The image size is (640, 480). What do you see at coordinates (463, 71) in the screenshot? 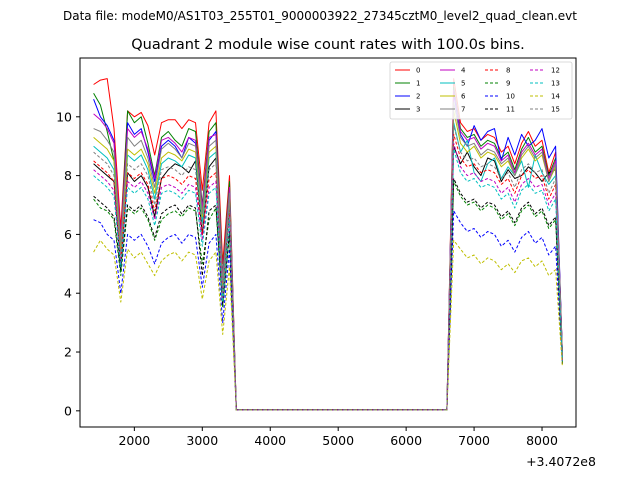
I see `legend-label-4: 4` at bounding box center [463, 71].